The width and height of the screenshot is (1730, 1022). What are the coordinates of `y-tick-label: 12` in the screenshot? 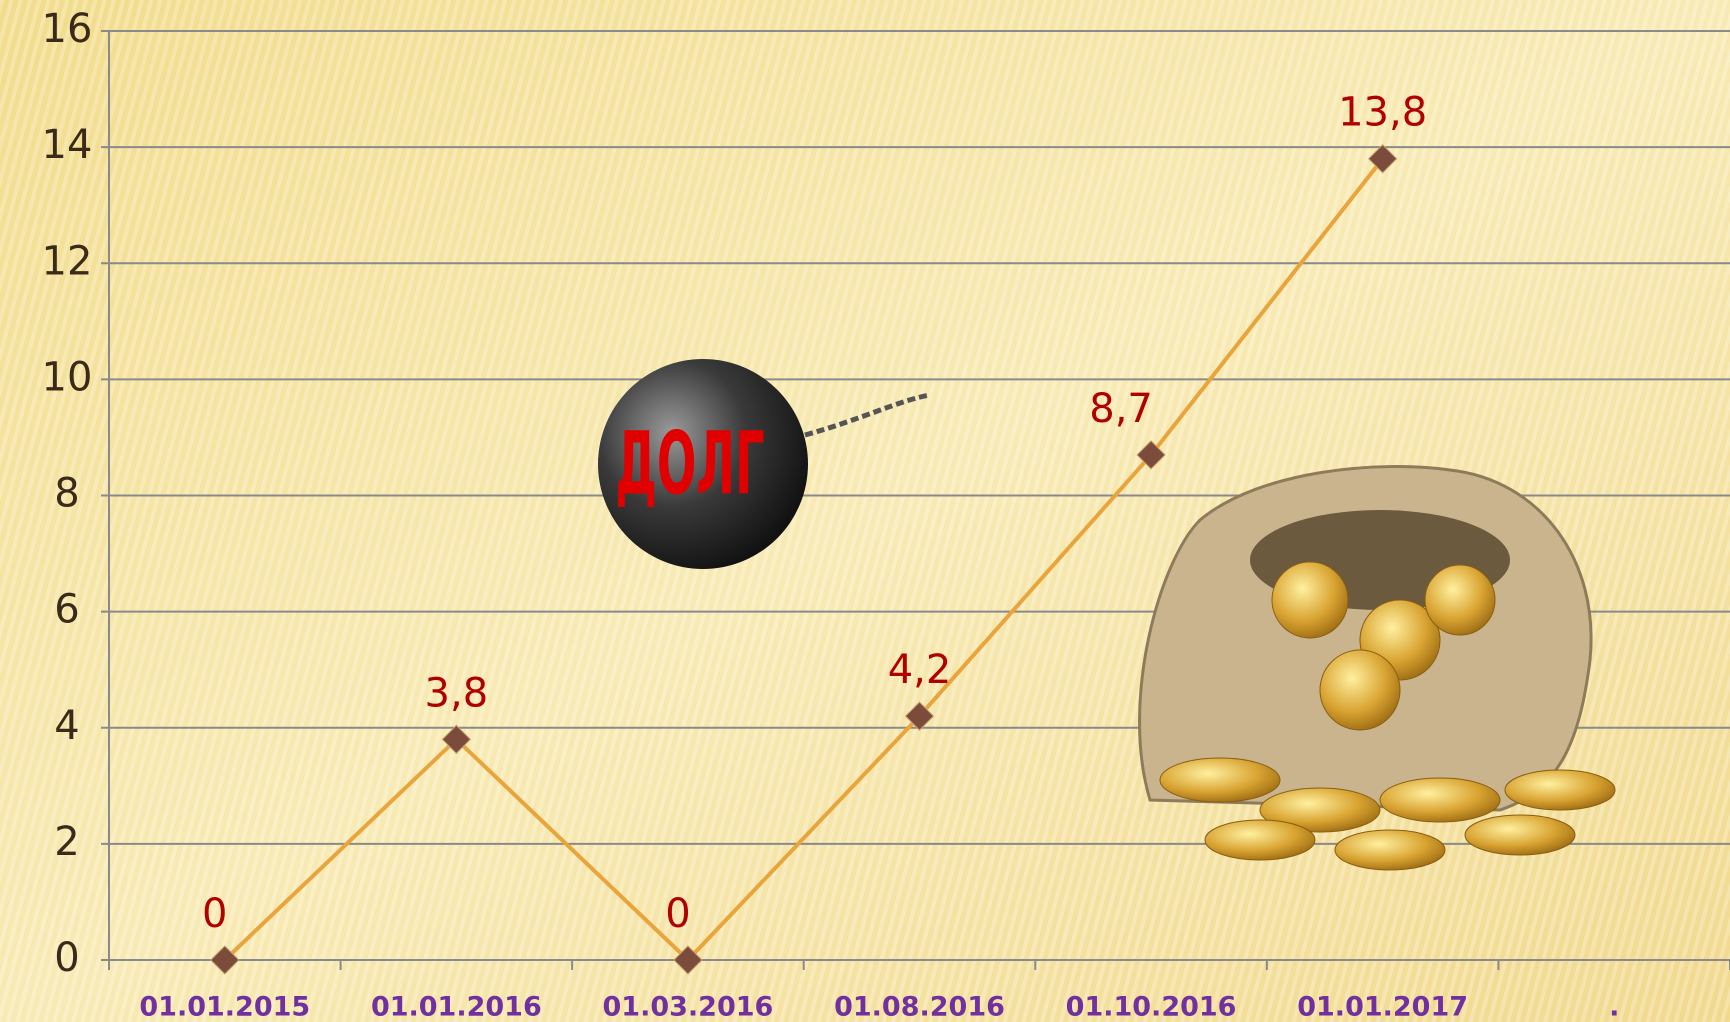 It's located at (67, 261).